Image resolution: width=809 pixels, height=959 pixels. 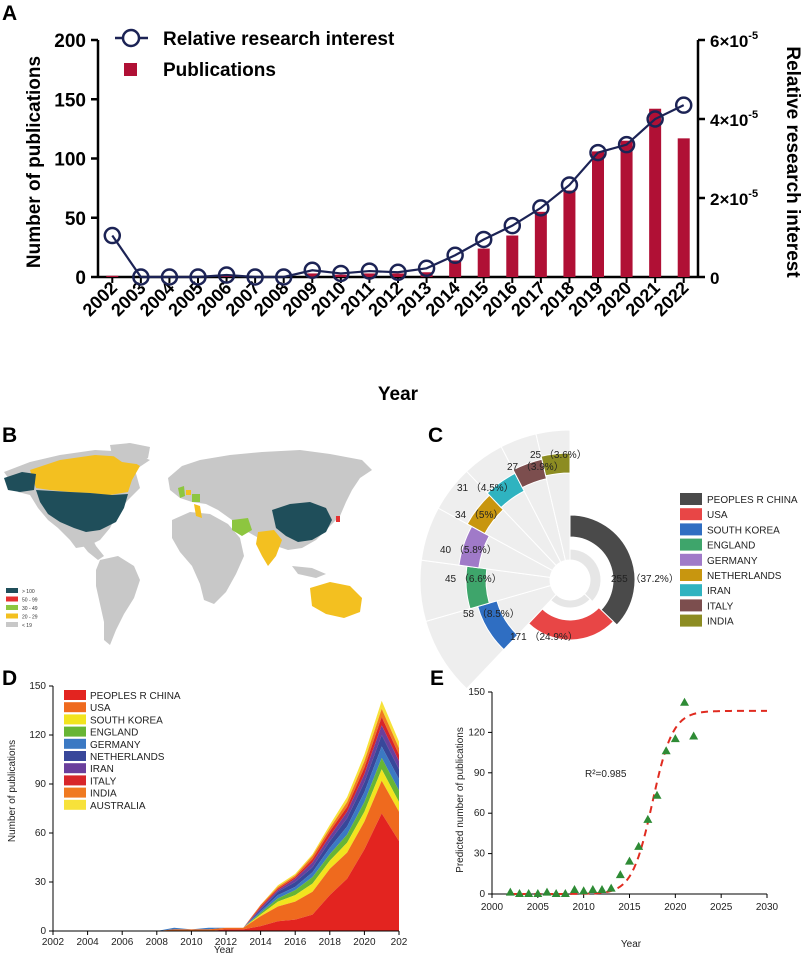 What do you see at coordinates (34, 162) in the screenshot?
I see `chart-a-ylabel: Number of publications` at bounding box center [34, 162].